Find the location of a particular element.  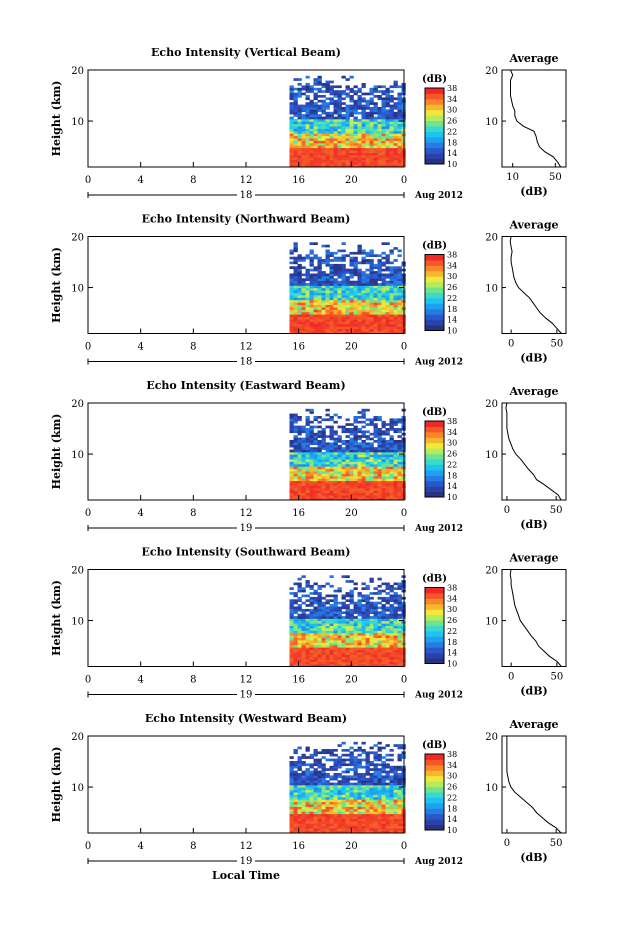

y-axis-label: Height (km) is located at coordinates (56, 452).